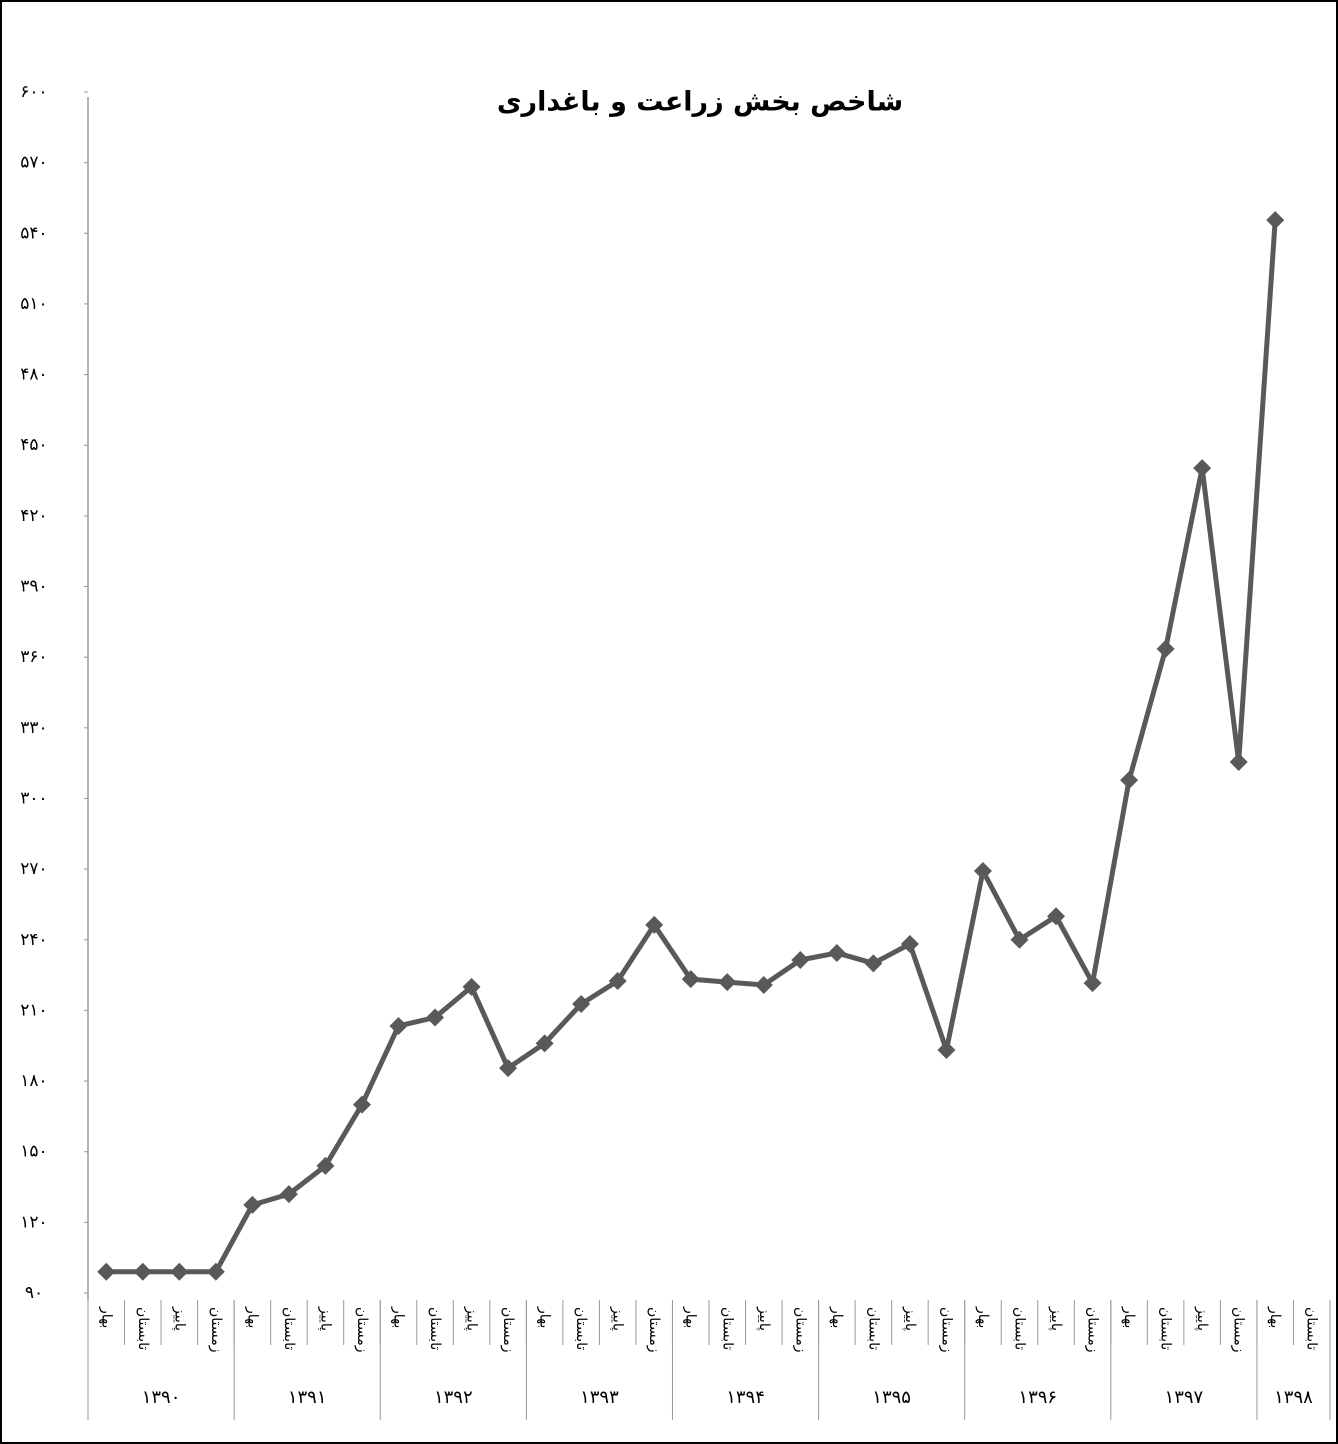 This screenshot has height=1444, width=1338. Describe the element at coordinates (33, 445) in the screenshot. I see `y-tick-label: ۴۵۰` at that location.